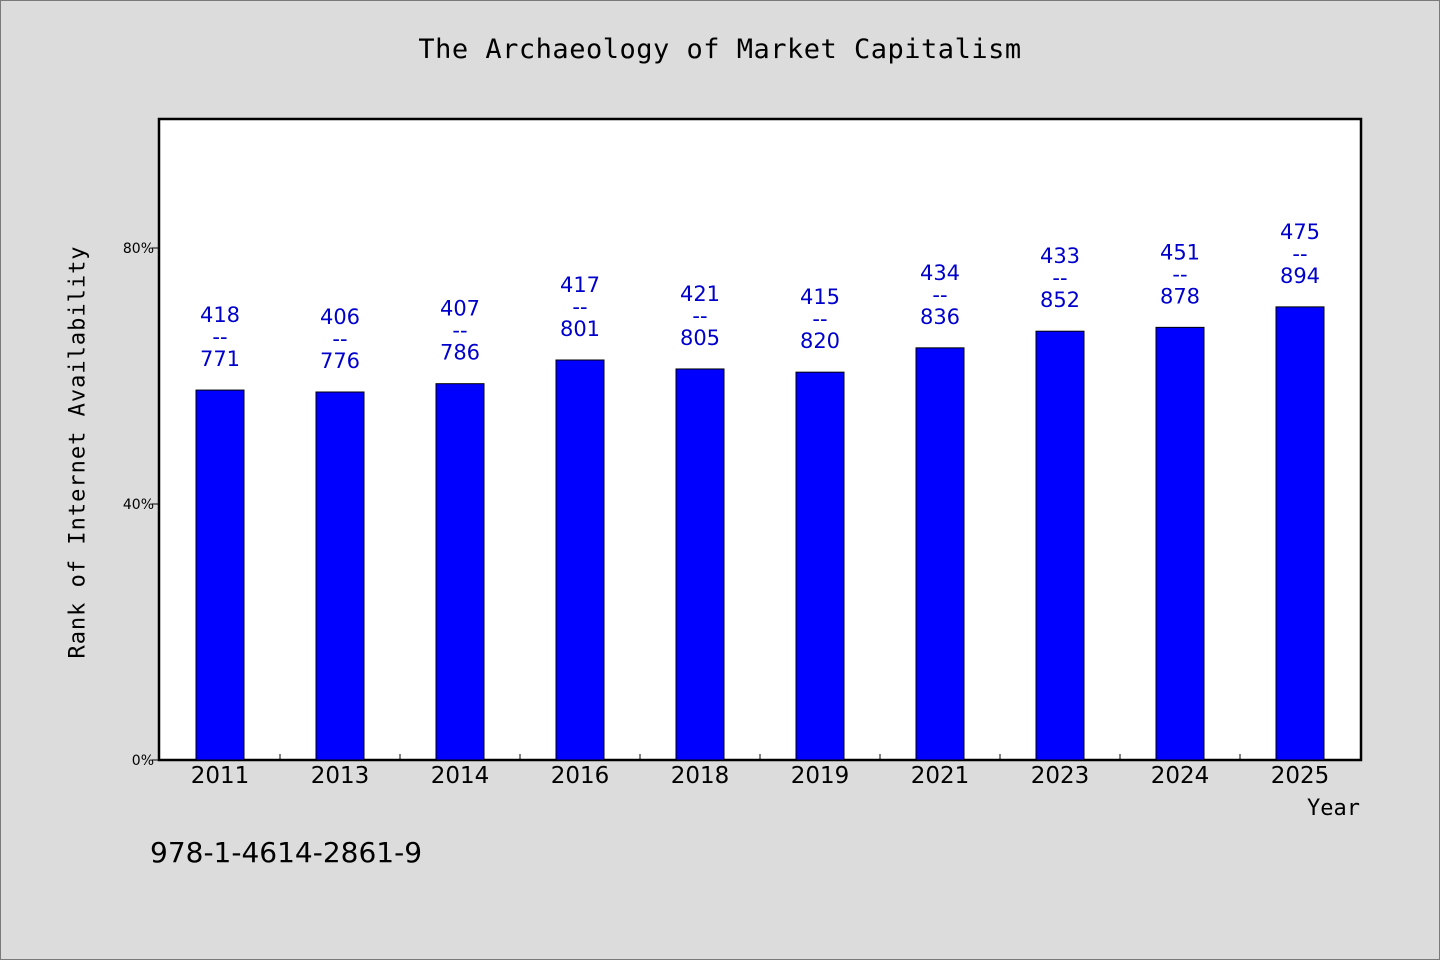 Image resolution: width=1440 pixels, height=960 pixels. What do you see at coordinates (138, 249) in the screenshot?
I see `y-tick-label: 80%` at bounding box center [138, 249].